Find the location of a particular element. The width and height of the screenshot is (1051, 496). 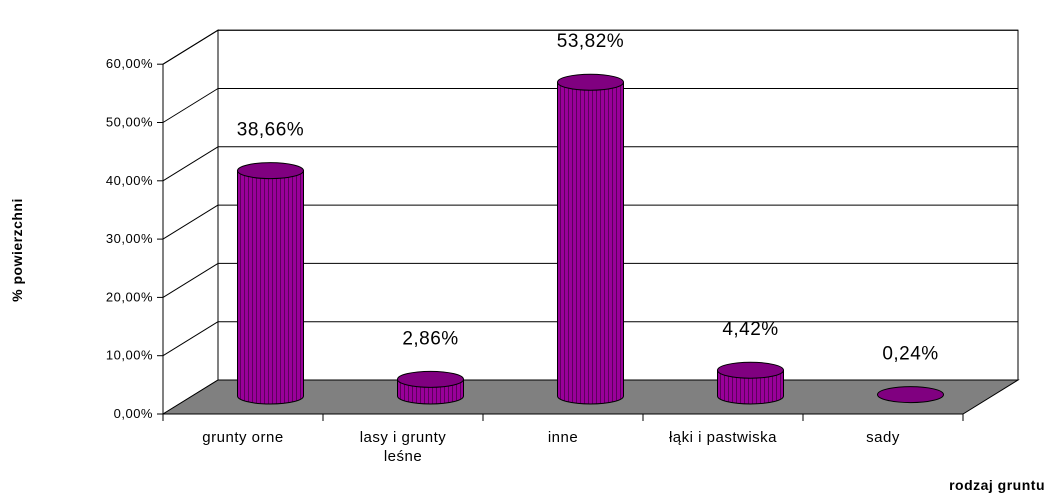

x-tick-label: grunty orne is located at coordinates (242, 437).